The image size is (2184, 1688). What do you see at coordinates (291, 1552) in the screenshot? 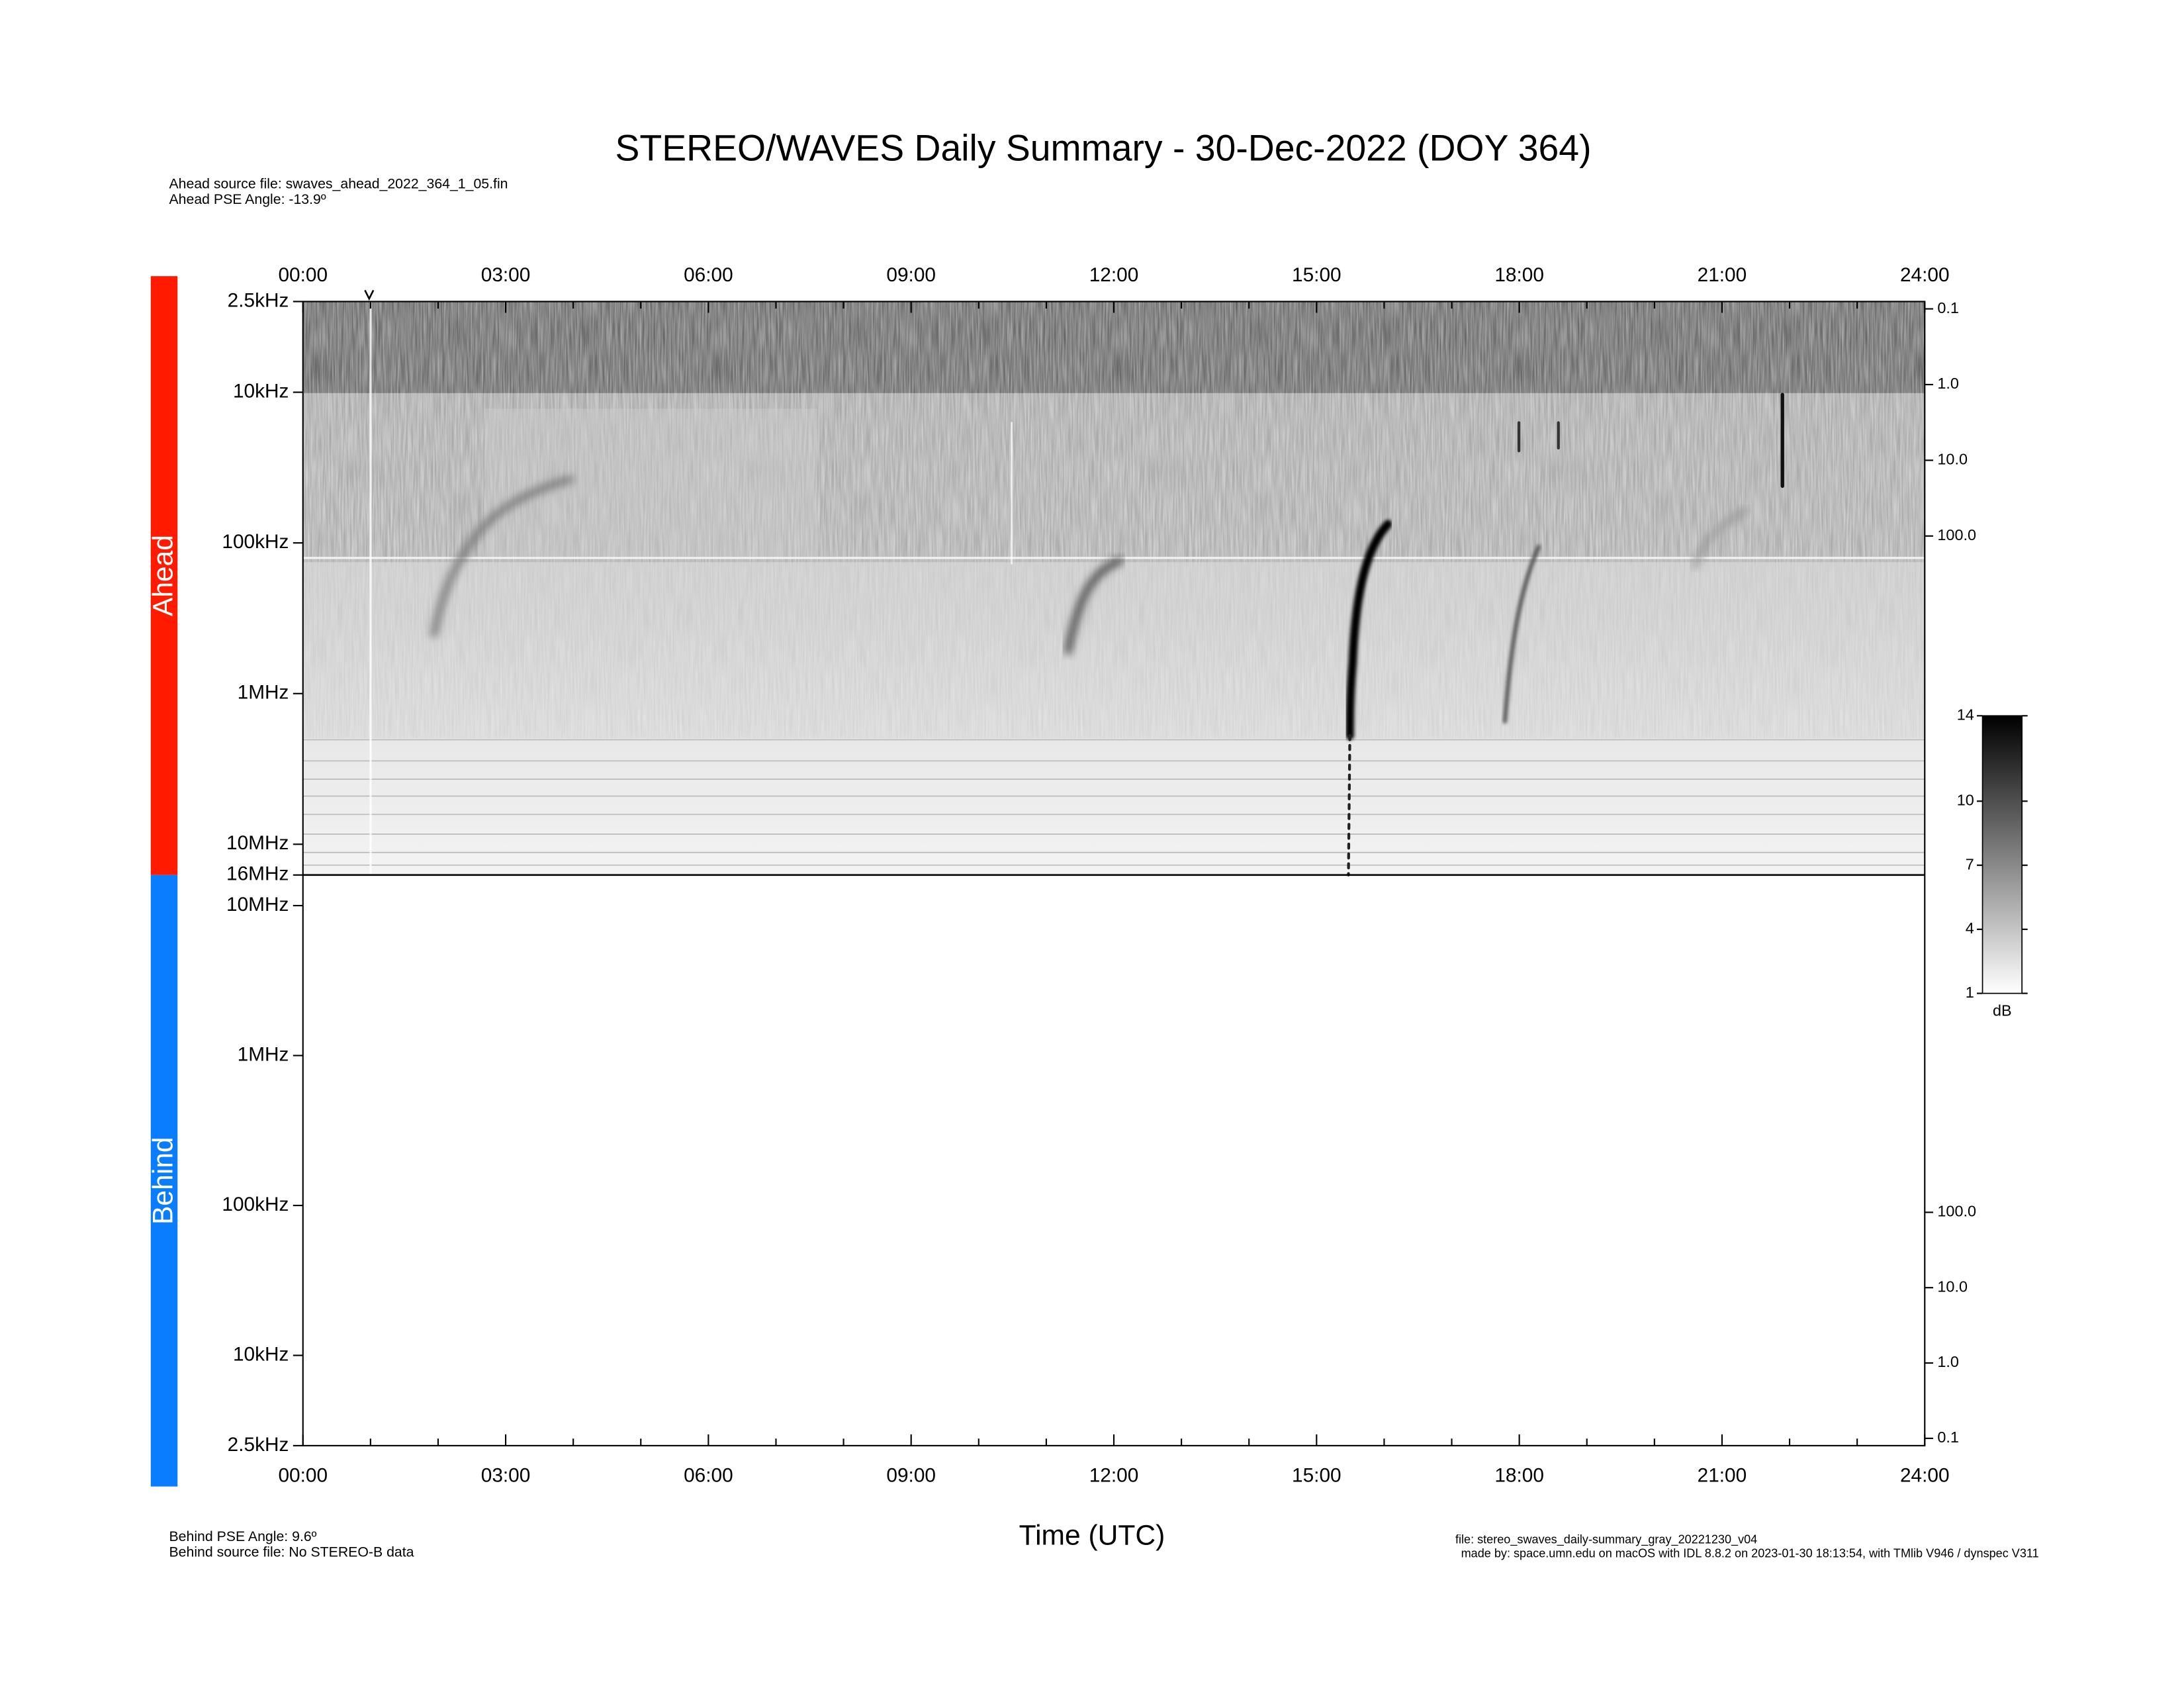
I see `behind-source: Behind source file: No STEREO-B data` at bounding box center [291, 1552].